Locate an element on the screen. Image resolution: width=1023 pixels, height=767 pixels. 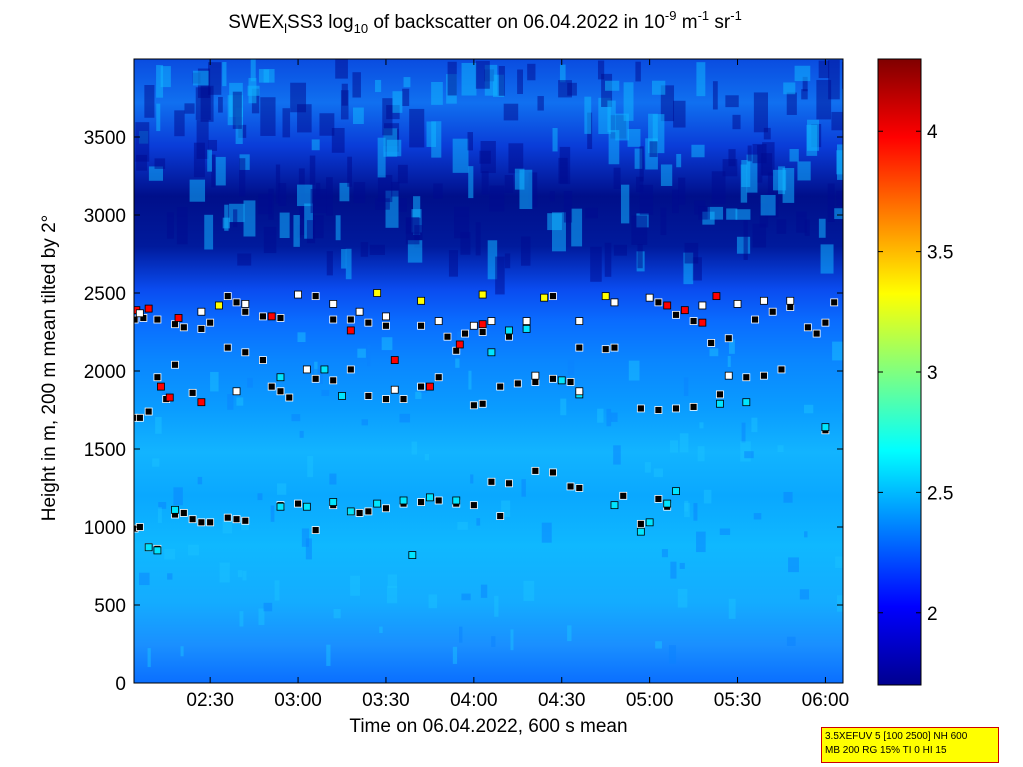
colorbar-tick-label: 2 is located at coordinates (932, 614).